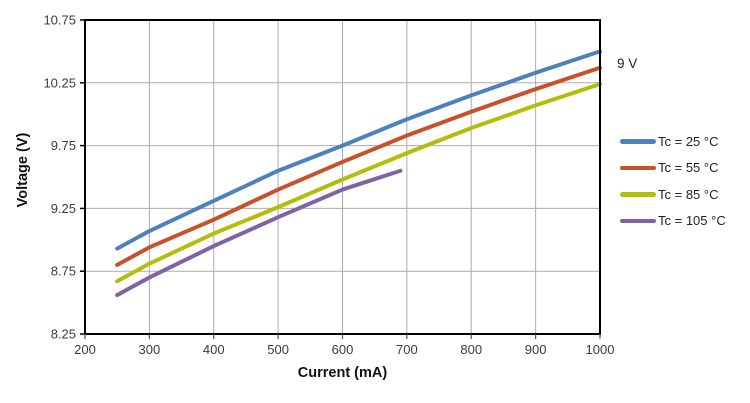 The height and width of the screenshot is (403, 750). I want to click on legend-item-tc55: Tc = 55 °C, so click(673, 168).